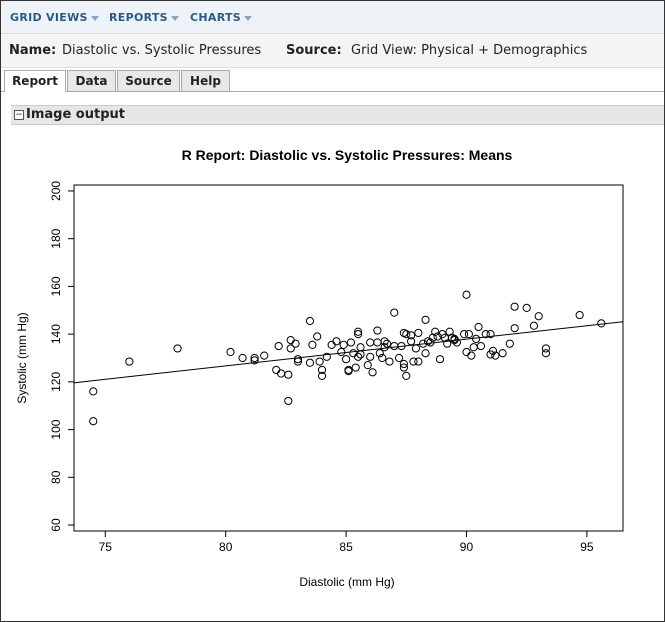 The image size is (665, 622). Describe the element at coordinates (337, 115) in the screenshot. I see `image-output-header: − Image output` at that location.